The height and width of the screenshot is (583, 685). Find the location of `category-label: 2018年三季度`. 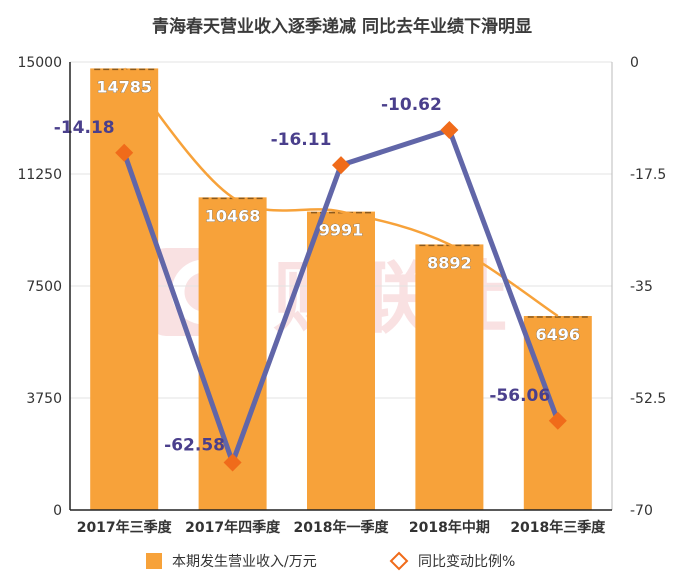

category-label: 2018年三季度 is located at coordinates (558, 527).